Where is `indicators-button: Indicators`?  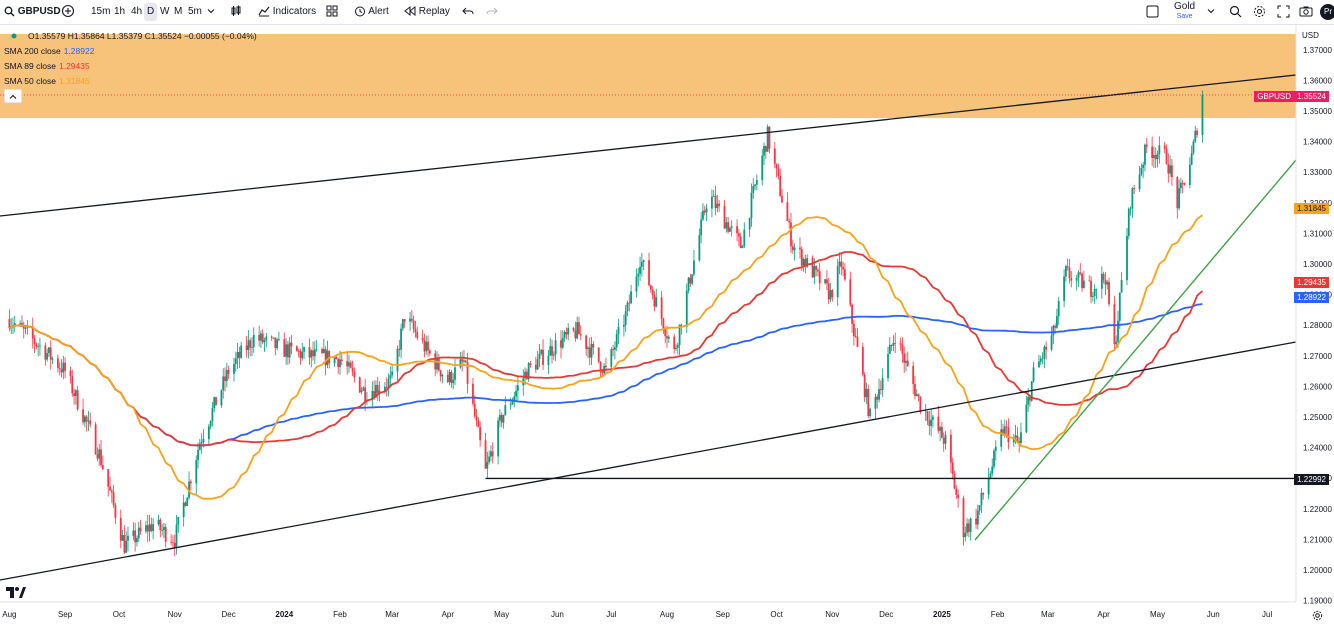 indicators-button: Indicators is located at coordinates (287, 12).